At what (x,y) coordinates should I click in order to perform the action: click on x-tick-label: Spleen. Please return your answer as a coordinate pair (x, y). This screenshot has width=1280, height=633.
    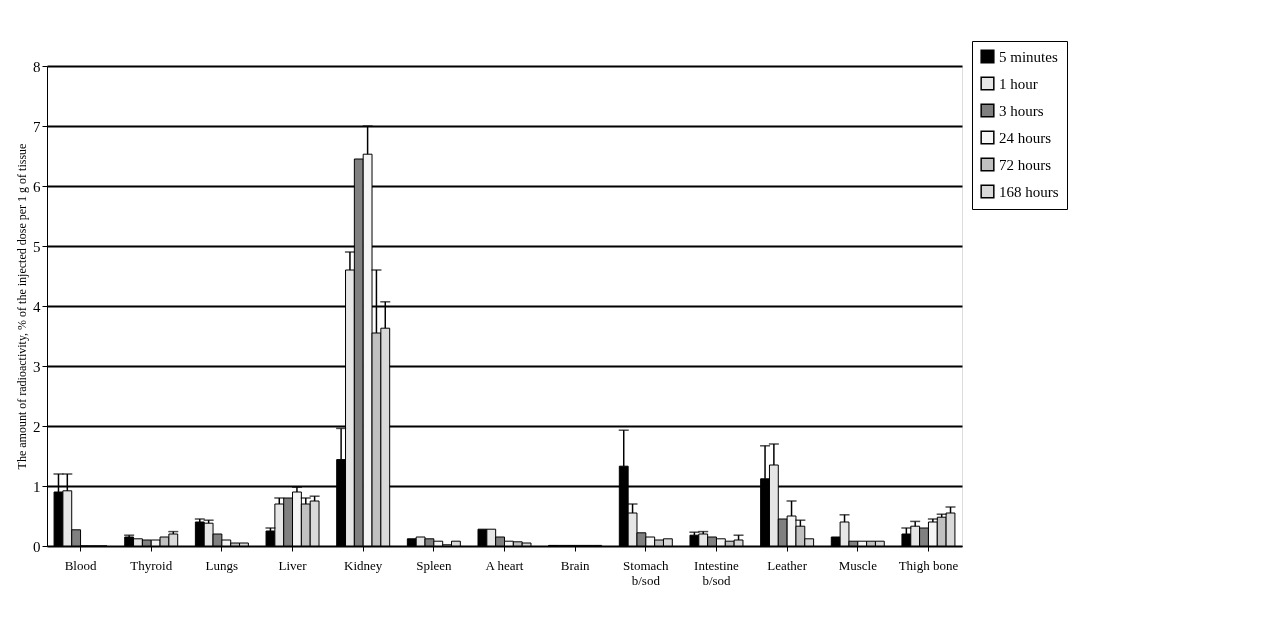
    Looking at the image, I should click on (434, 565).